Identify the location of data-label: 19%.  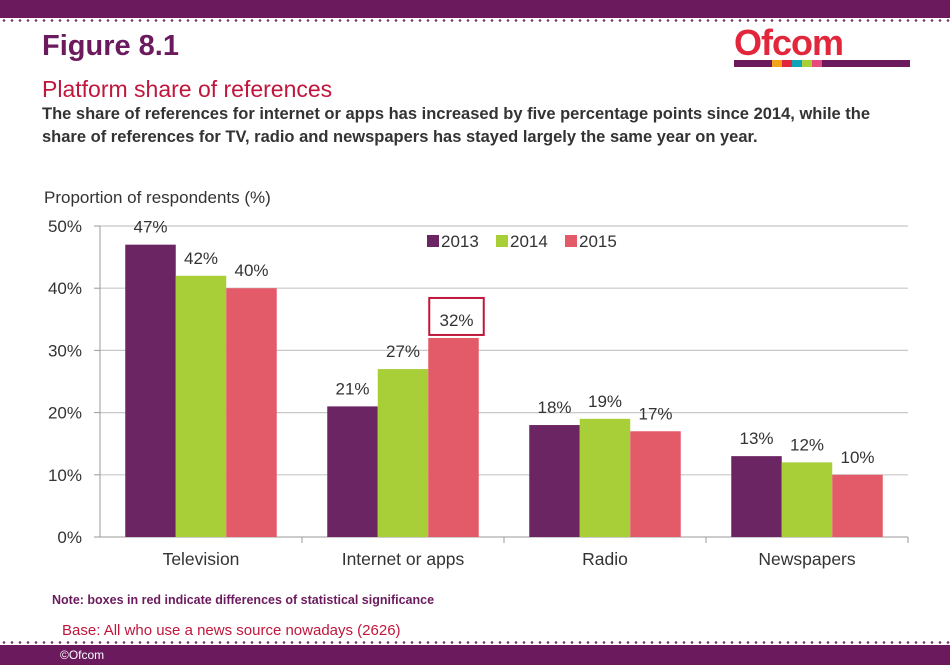
(605, 401).